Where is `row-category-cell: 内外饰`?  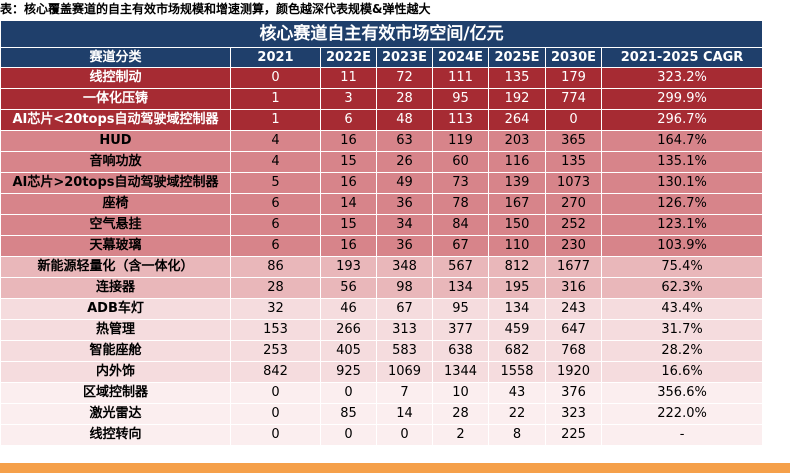 row-category-cell: 内外饰 is located at coordinates (115, 372).